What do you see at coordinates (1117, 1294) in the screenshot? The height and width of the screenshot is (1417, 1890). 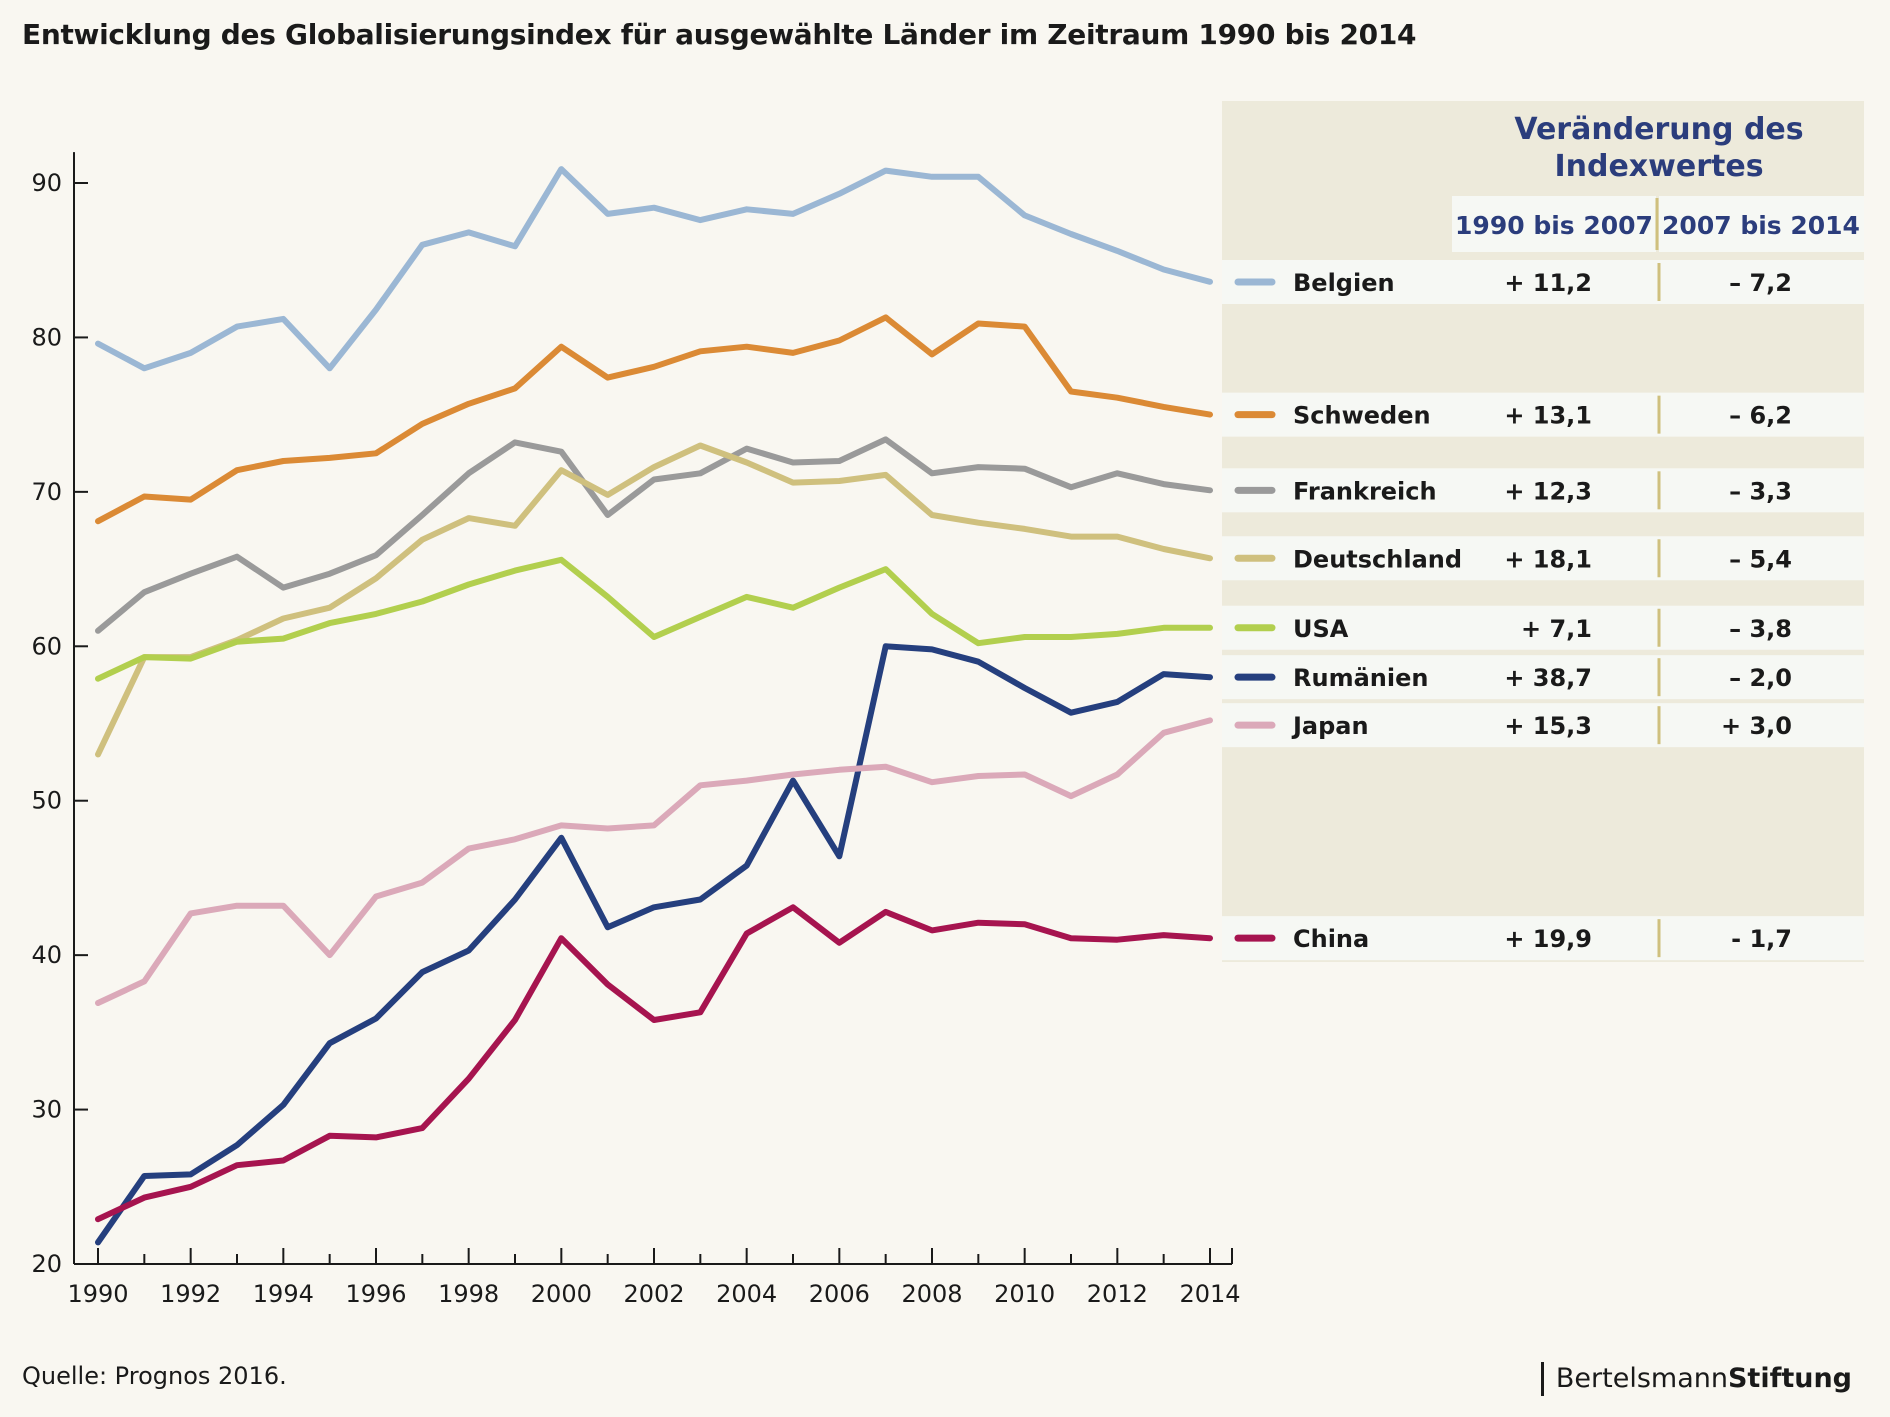 I see `x-tick-label: 2012` at bounding box center [1117, 1294].